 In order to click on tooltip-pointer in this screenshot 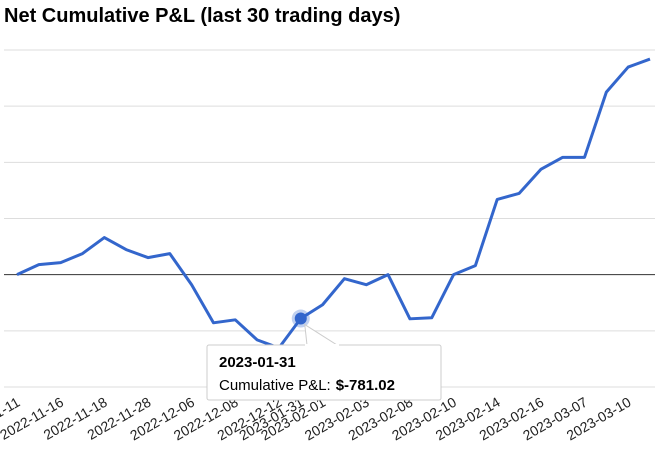, I will do `click(321, 334)`.